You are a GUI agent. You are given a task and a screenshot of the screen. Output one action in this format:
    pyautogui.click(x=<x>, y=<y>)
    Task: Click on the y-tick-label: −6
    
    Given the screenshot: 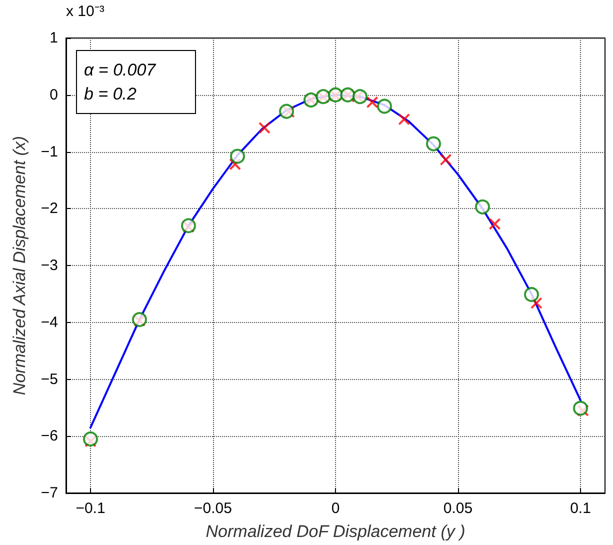 What is the action you would take?
    pyautogui.click(x=49, y=436)
    